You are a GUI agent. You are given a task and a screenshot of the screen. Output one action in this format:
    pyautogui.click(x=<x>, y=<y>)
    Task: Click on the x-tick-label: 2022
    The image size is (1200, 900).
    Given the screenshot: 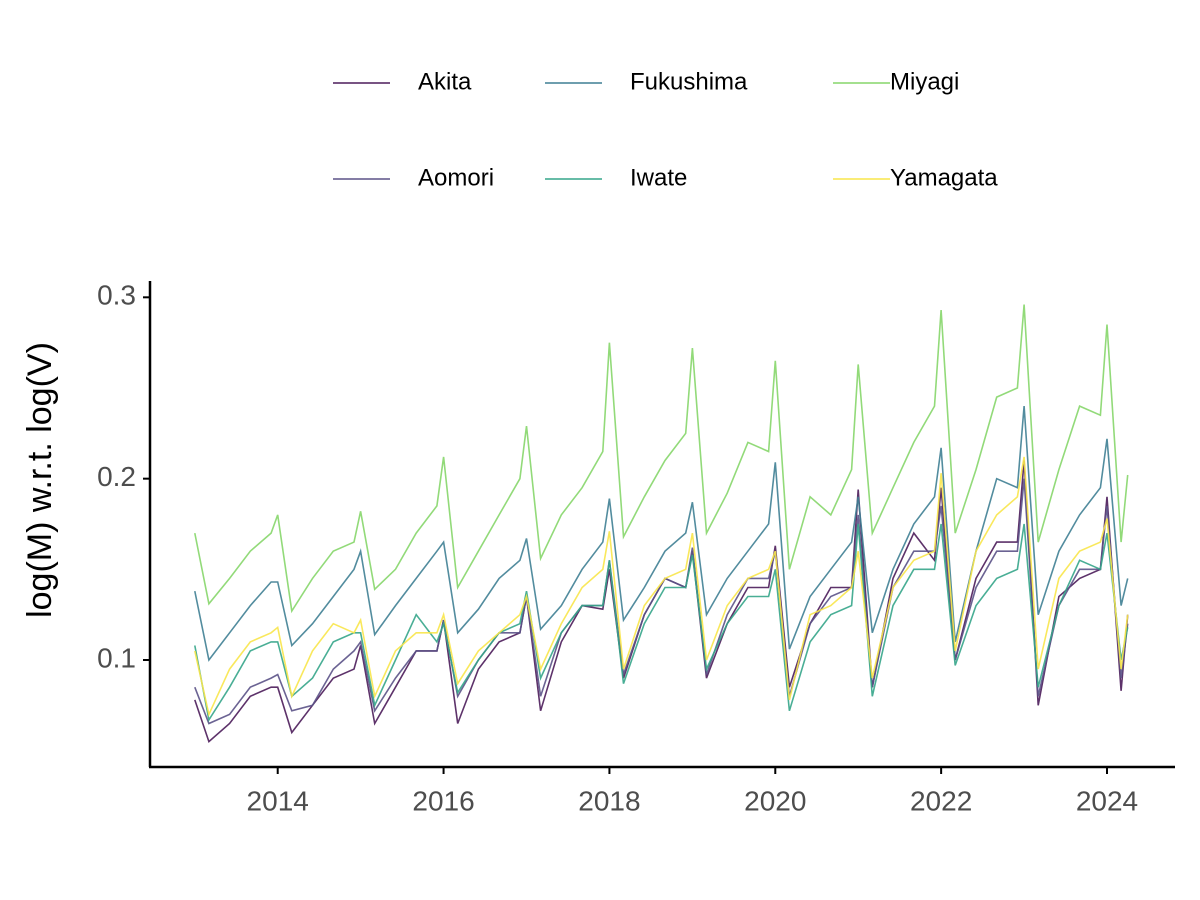 What is the action you would take?
    pyautogui.click(x=941, y=800)
    